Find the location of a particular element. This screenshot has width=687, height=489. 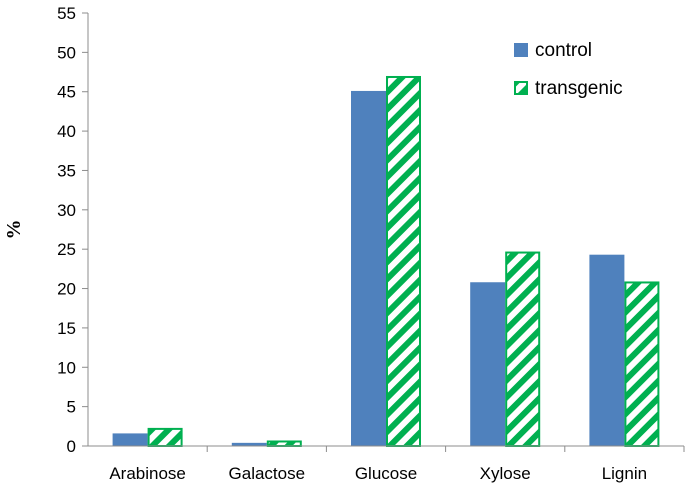

y-tick-label: 15 is located at coordinates (66, 328).